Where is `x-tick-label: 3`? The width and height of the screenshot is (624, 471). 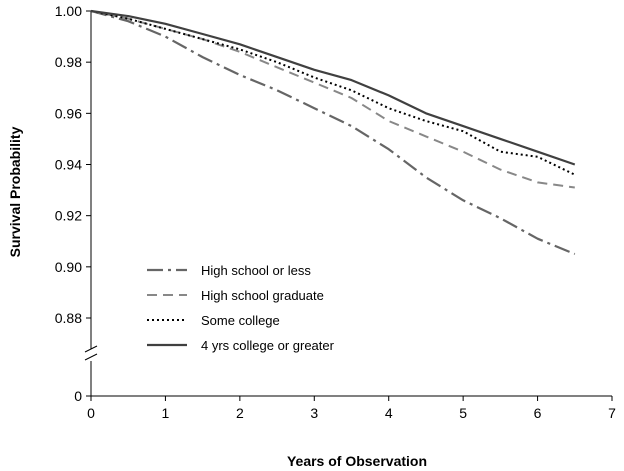
x-tick-label: 3 is located at coordinates (314, 413).